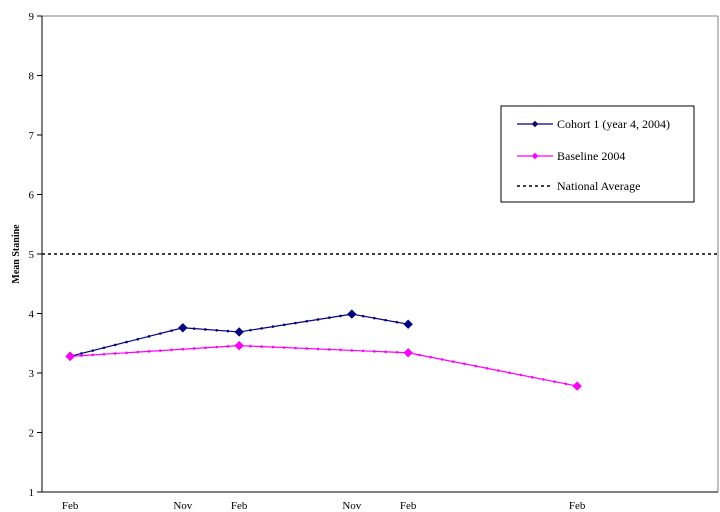 The height and width of the screenshot is (512, 720). Describe the element at coordinates (591, 156) in the screenshot. I see `legend-label: Baseline 2004` at that location.